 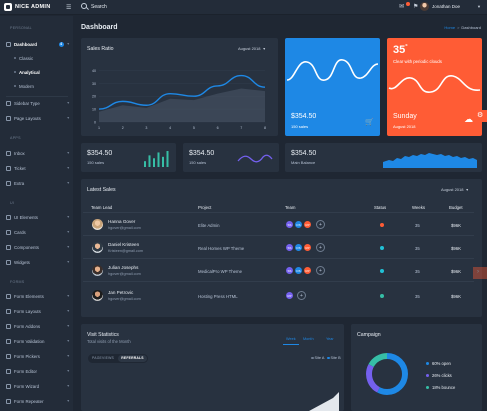 I want to click on sales-ratio-chart: 0 10 20 30 40 1 2 3 4 5 6 7 8, so click(x=179, y=99).